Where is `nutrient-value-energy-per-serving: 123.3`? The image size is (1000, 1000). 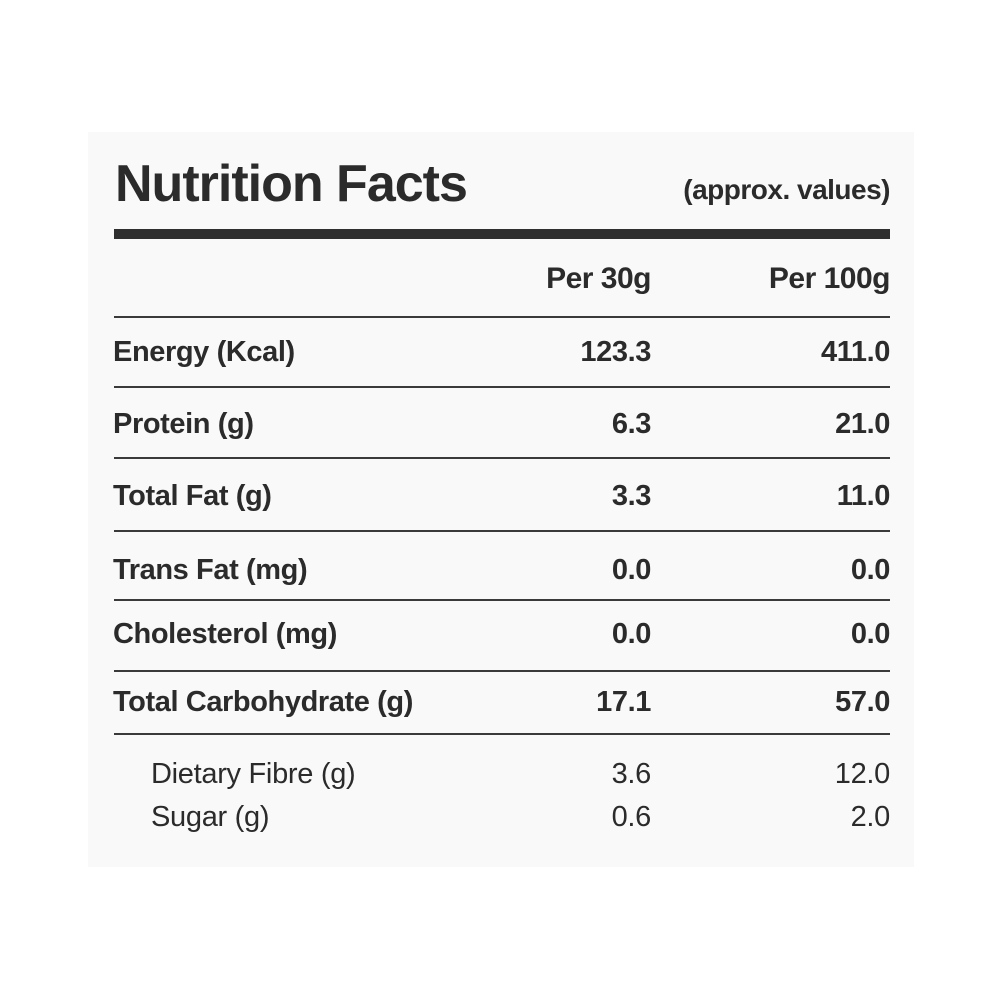 nutrient-value-energy-per-serving: 123.3 is located at coordinates (615, 352).